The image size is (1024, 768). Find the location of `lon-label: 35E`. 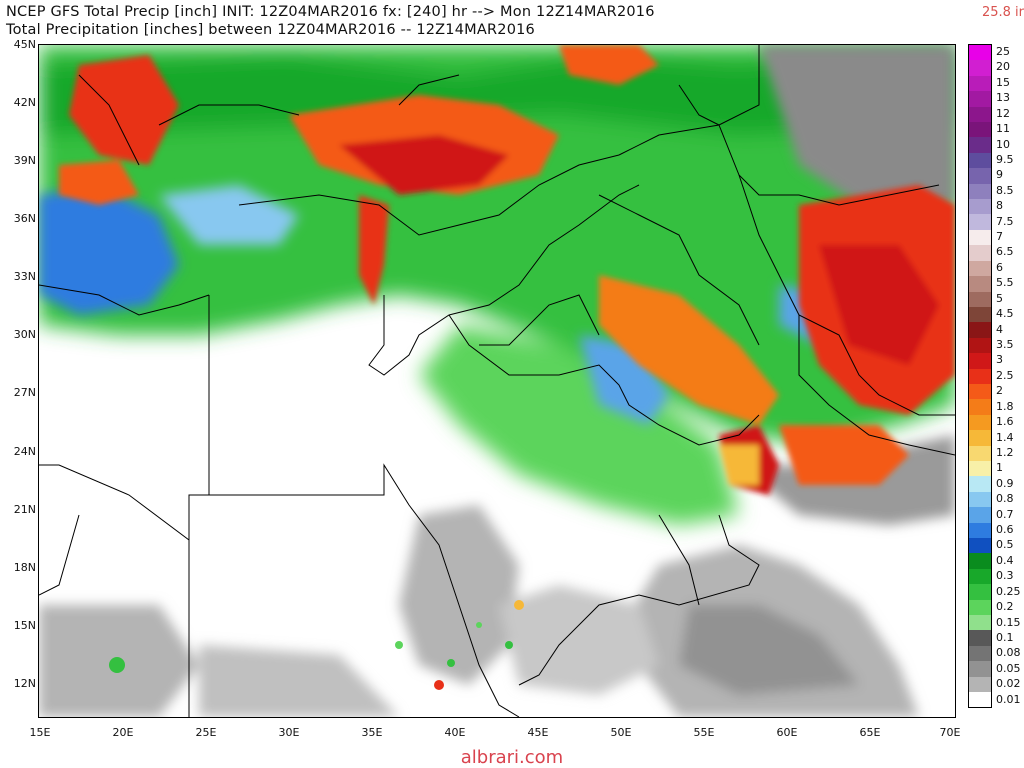

lon-label: 35E is located at coordinates (372, 732).